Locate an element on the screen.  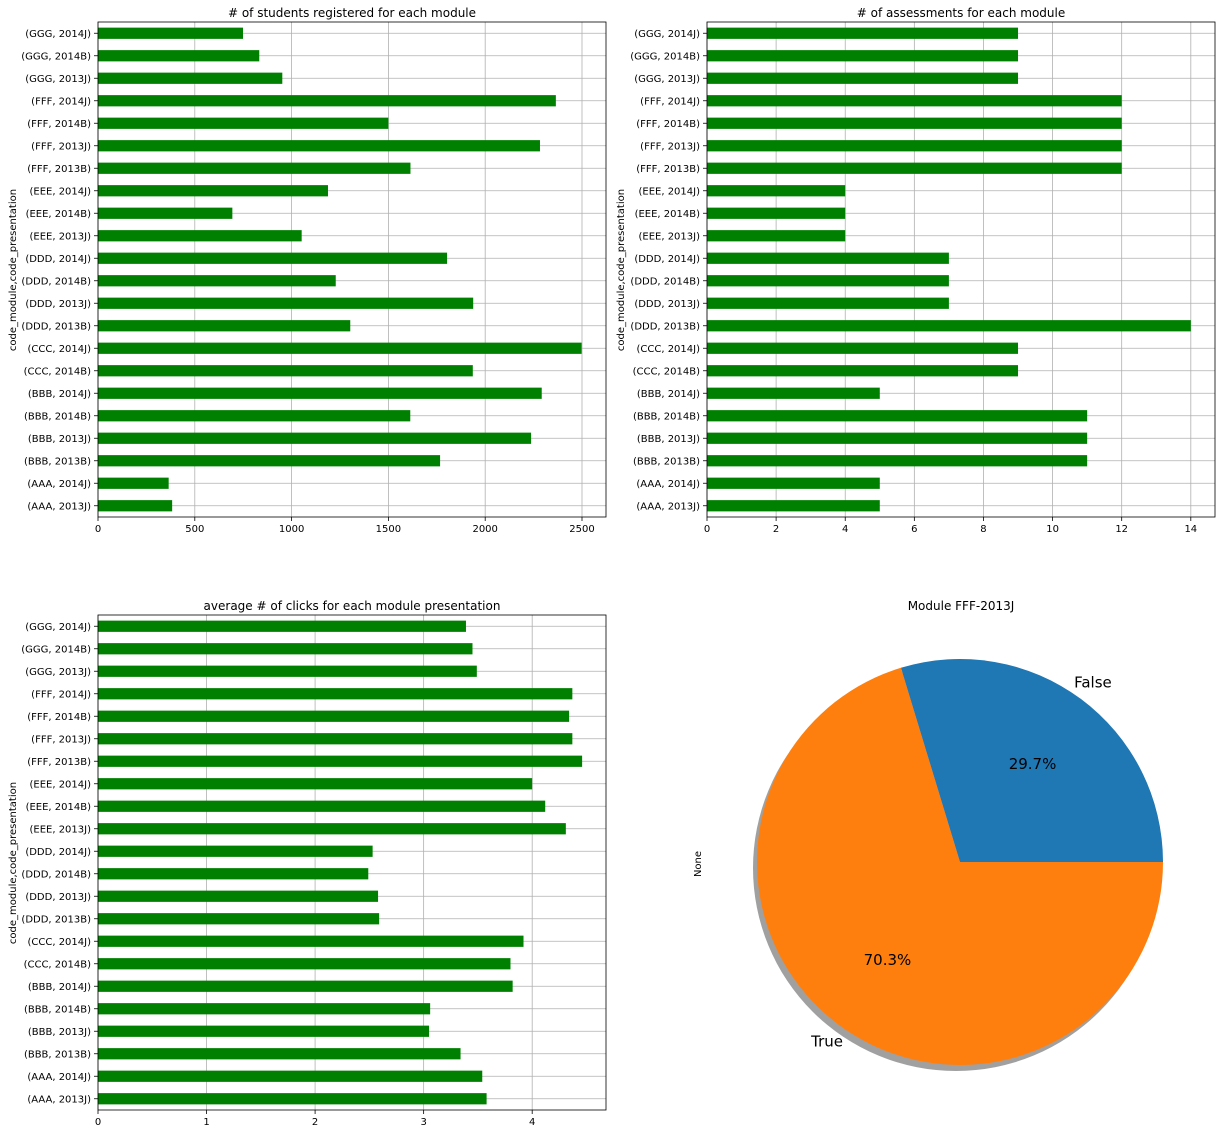
chart-title: Module FFF-2013J is located at coordinates (961, 606).